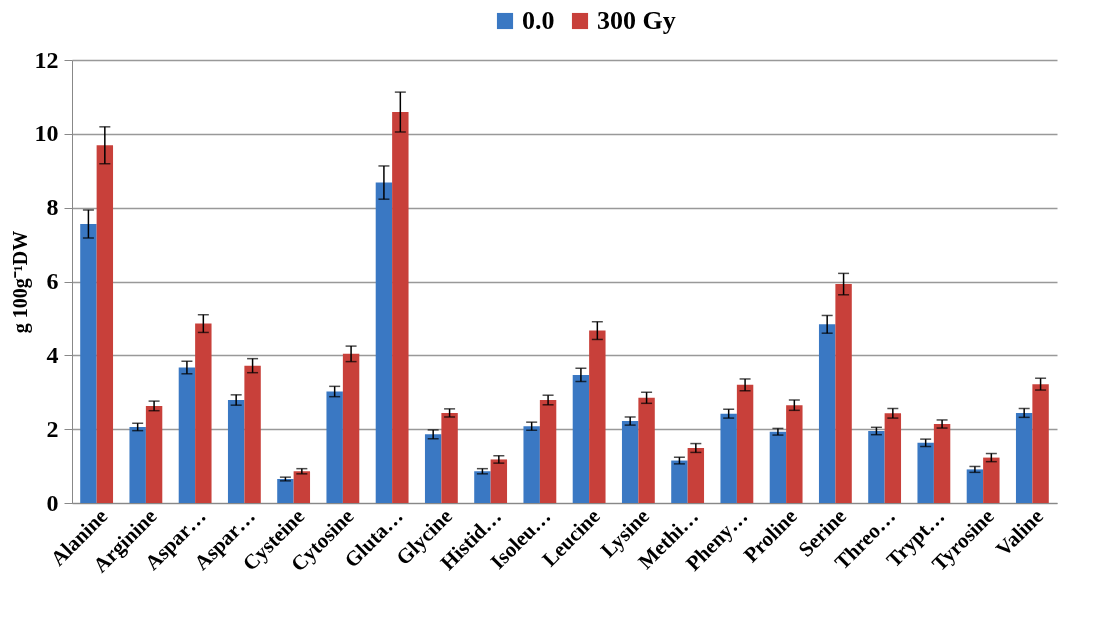 This screenshot has width=1111, height=631. What do you see at coordinates (52, 207) in the screenshot?
I see `y-tick-label: 8` at bounding box center [52, 207].